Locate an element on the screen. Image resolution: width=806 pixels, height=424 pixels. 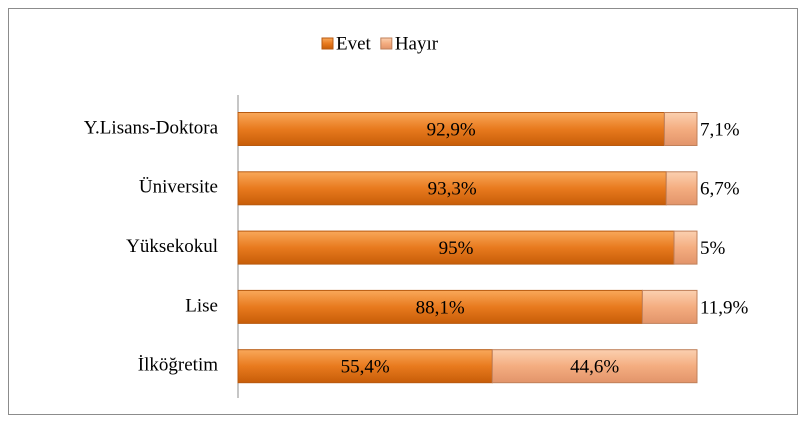
y-tick-label: Üniversite is located at coordinates (178, 187).